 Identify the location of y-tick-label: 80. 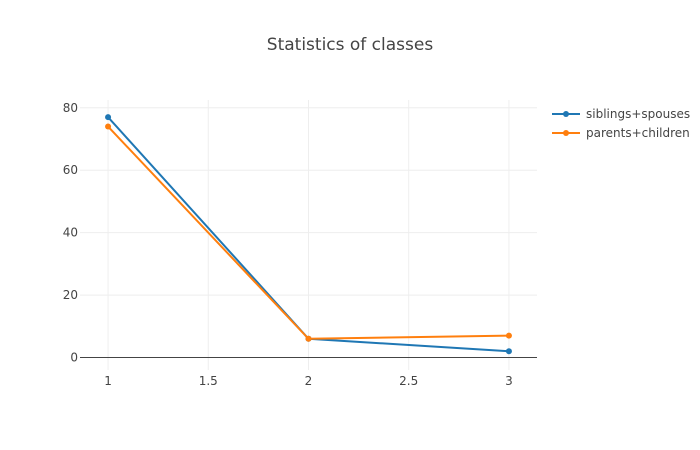
(70, 108).